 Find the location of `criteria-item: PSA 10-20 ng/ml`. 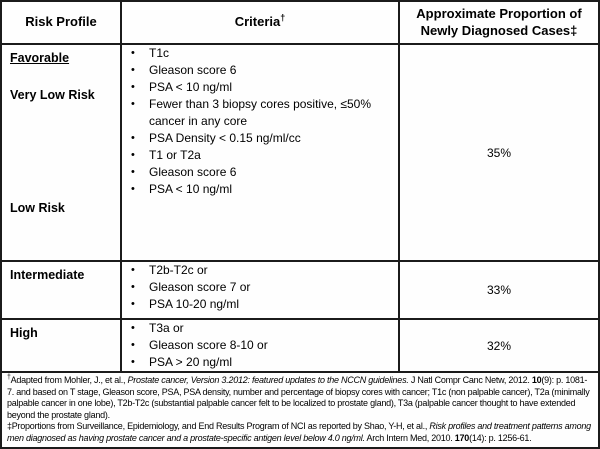

criteria-item: PSA 10-20 ng/ml is located at coordinates (254, 304).